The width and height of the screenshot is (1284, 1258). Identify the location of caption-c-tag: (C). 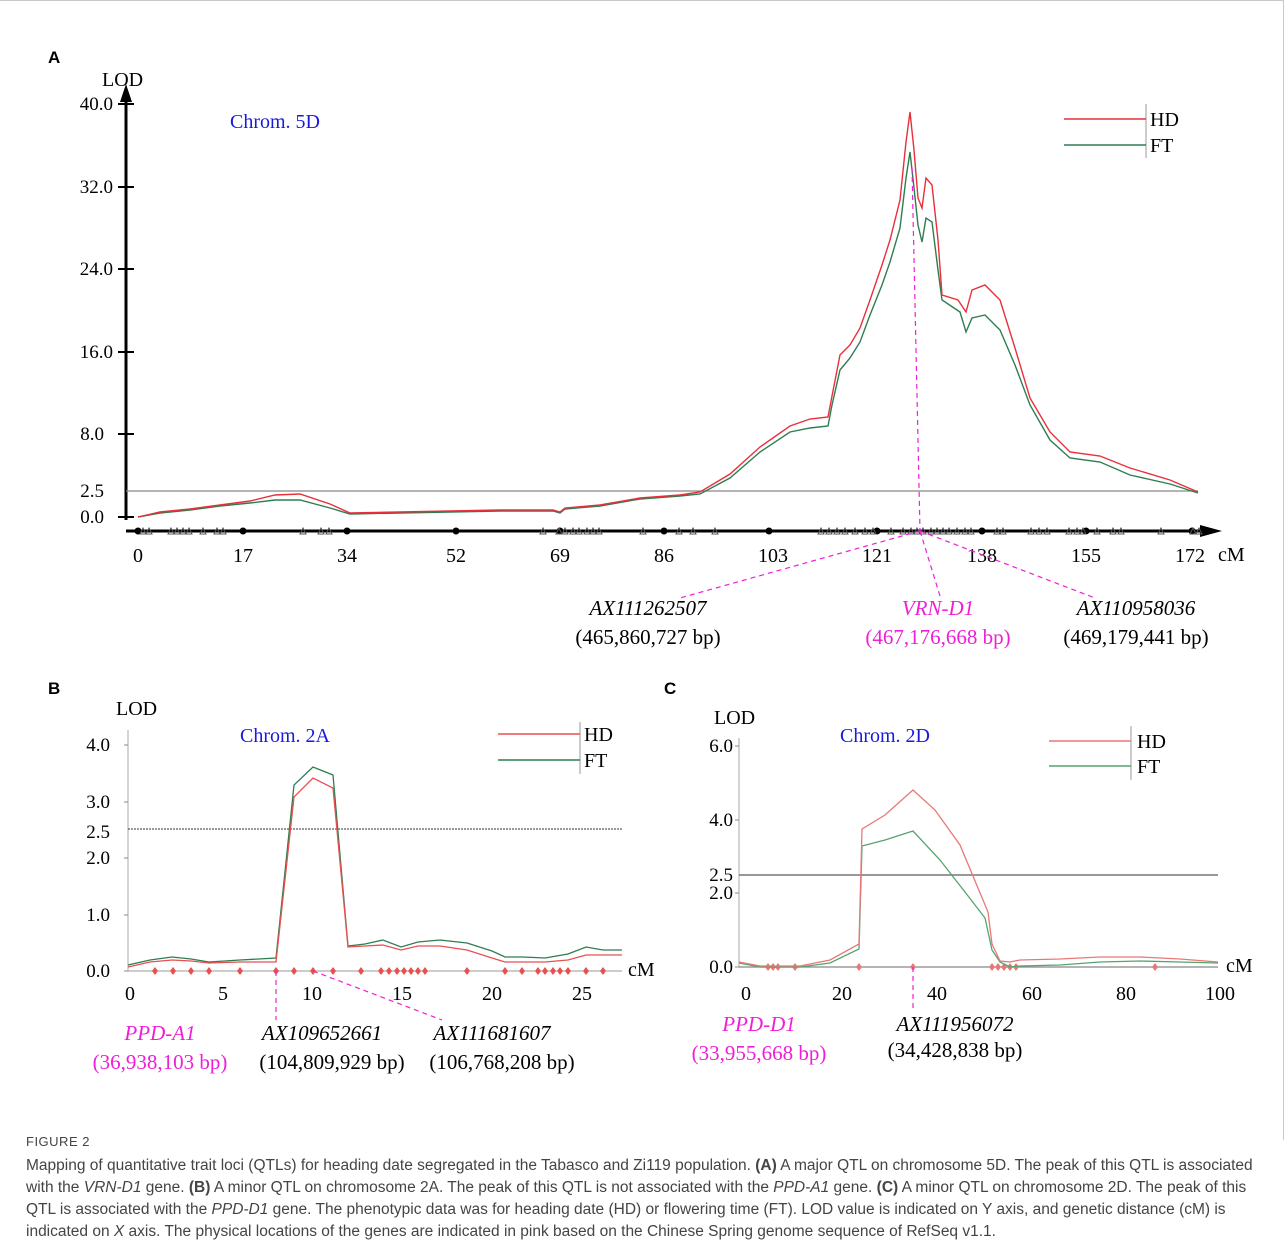
(887, 1187).